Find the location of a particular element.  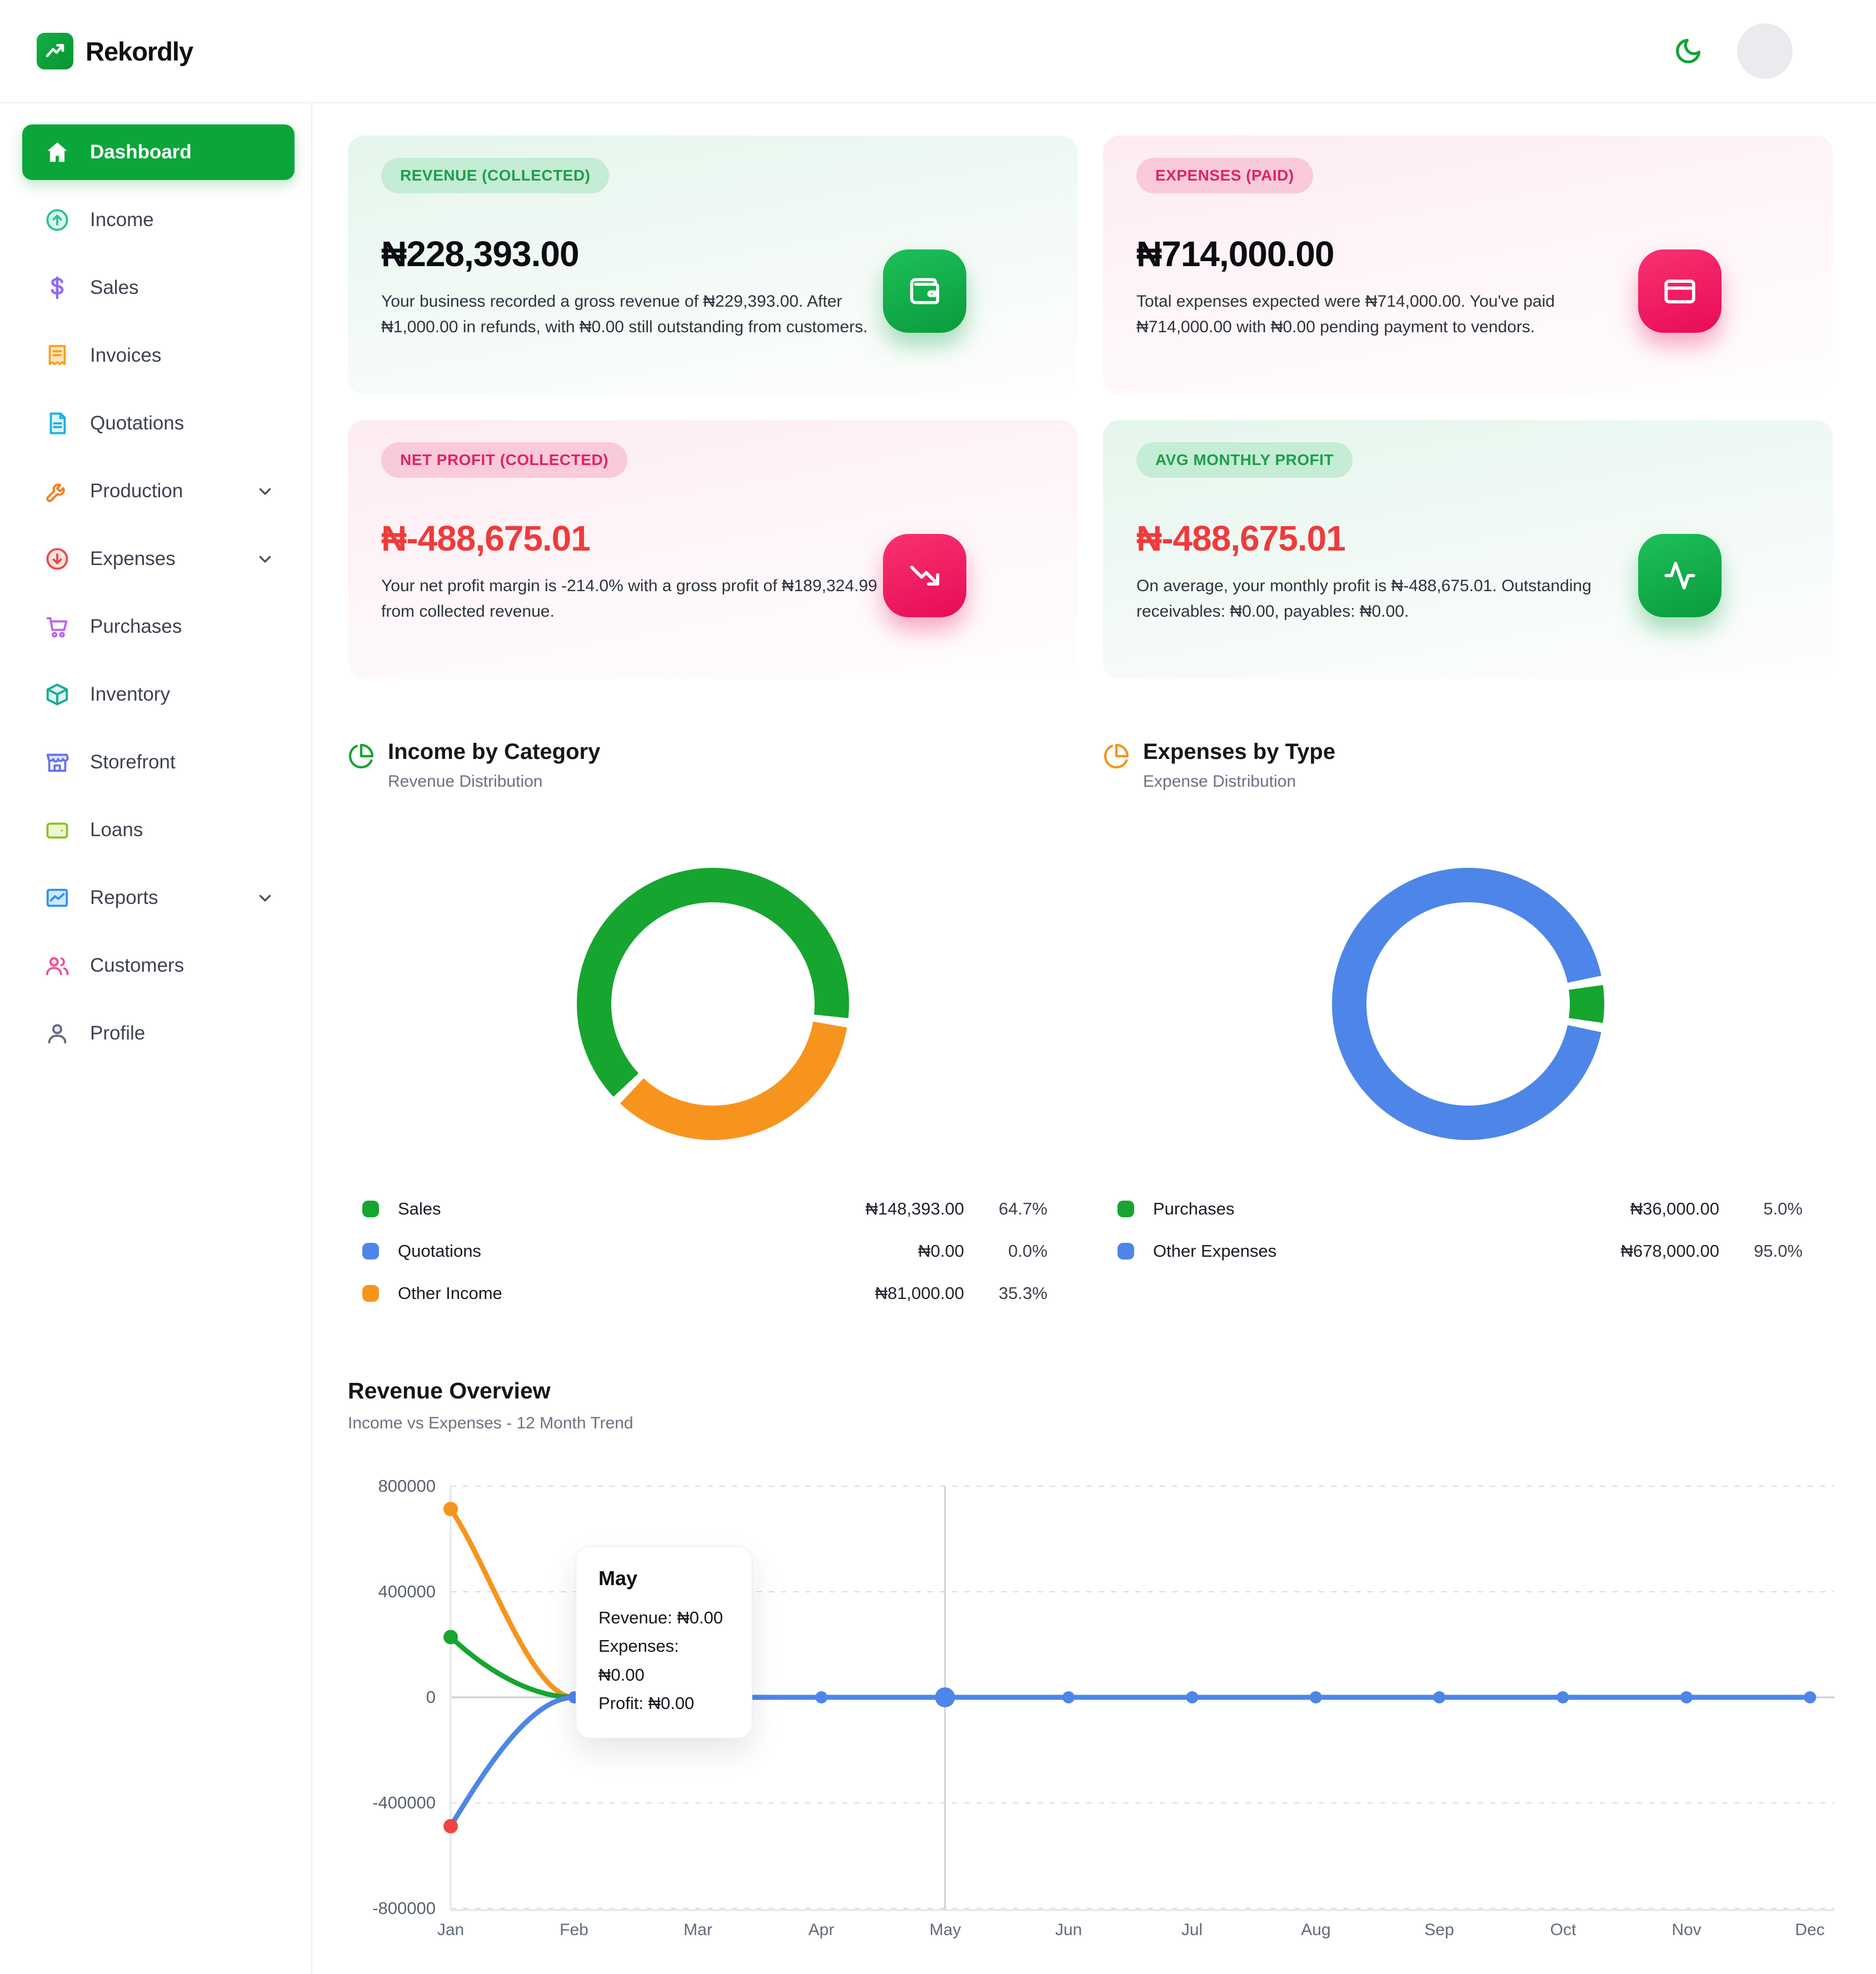

credit-card-icon is located at coordinates (1680, 291).